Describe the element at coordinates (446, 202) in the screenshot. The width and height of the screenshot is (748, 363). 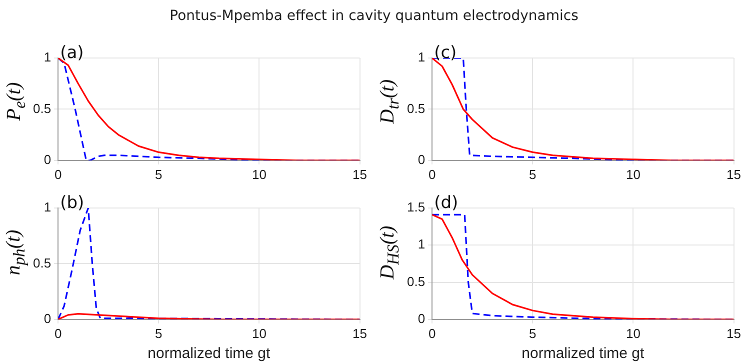
I see `annotation: (d)` at that location.